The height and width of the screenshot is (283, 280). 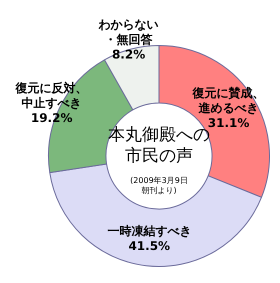 What do you see at coordinates (129, 55) in the screenshot?
I see `data-label: 8.2%` at bounding box center [129, 55].